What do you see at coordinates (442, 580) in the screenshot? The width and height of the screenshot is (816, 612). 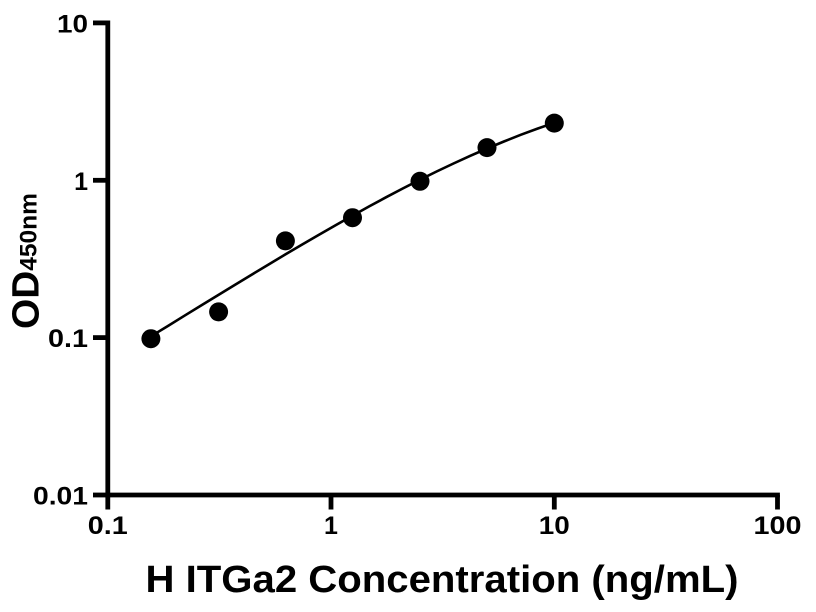 I see `svg-text: H ITGa2 Concentration (ng/mL)` at bounding box center [442, 580].